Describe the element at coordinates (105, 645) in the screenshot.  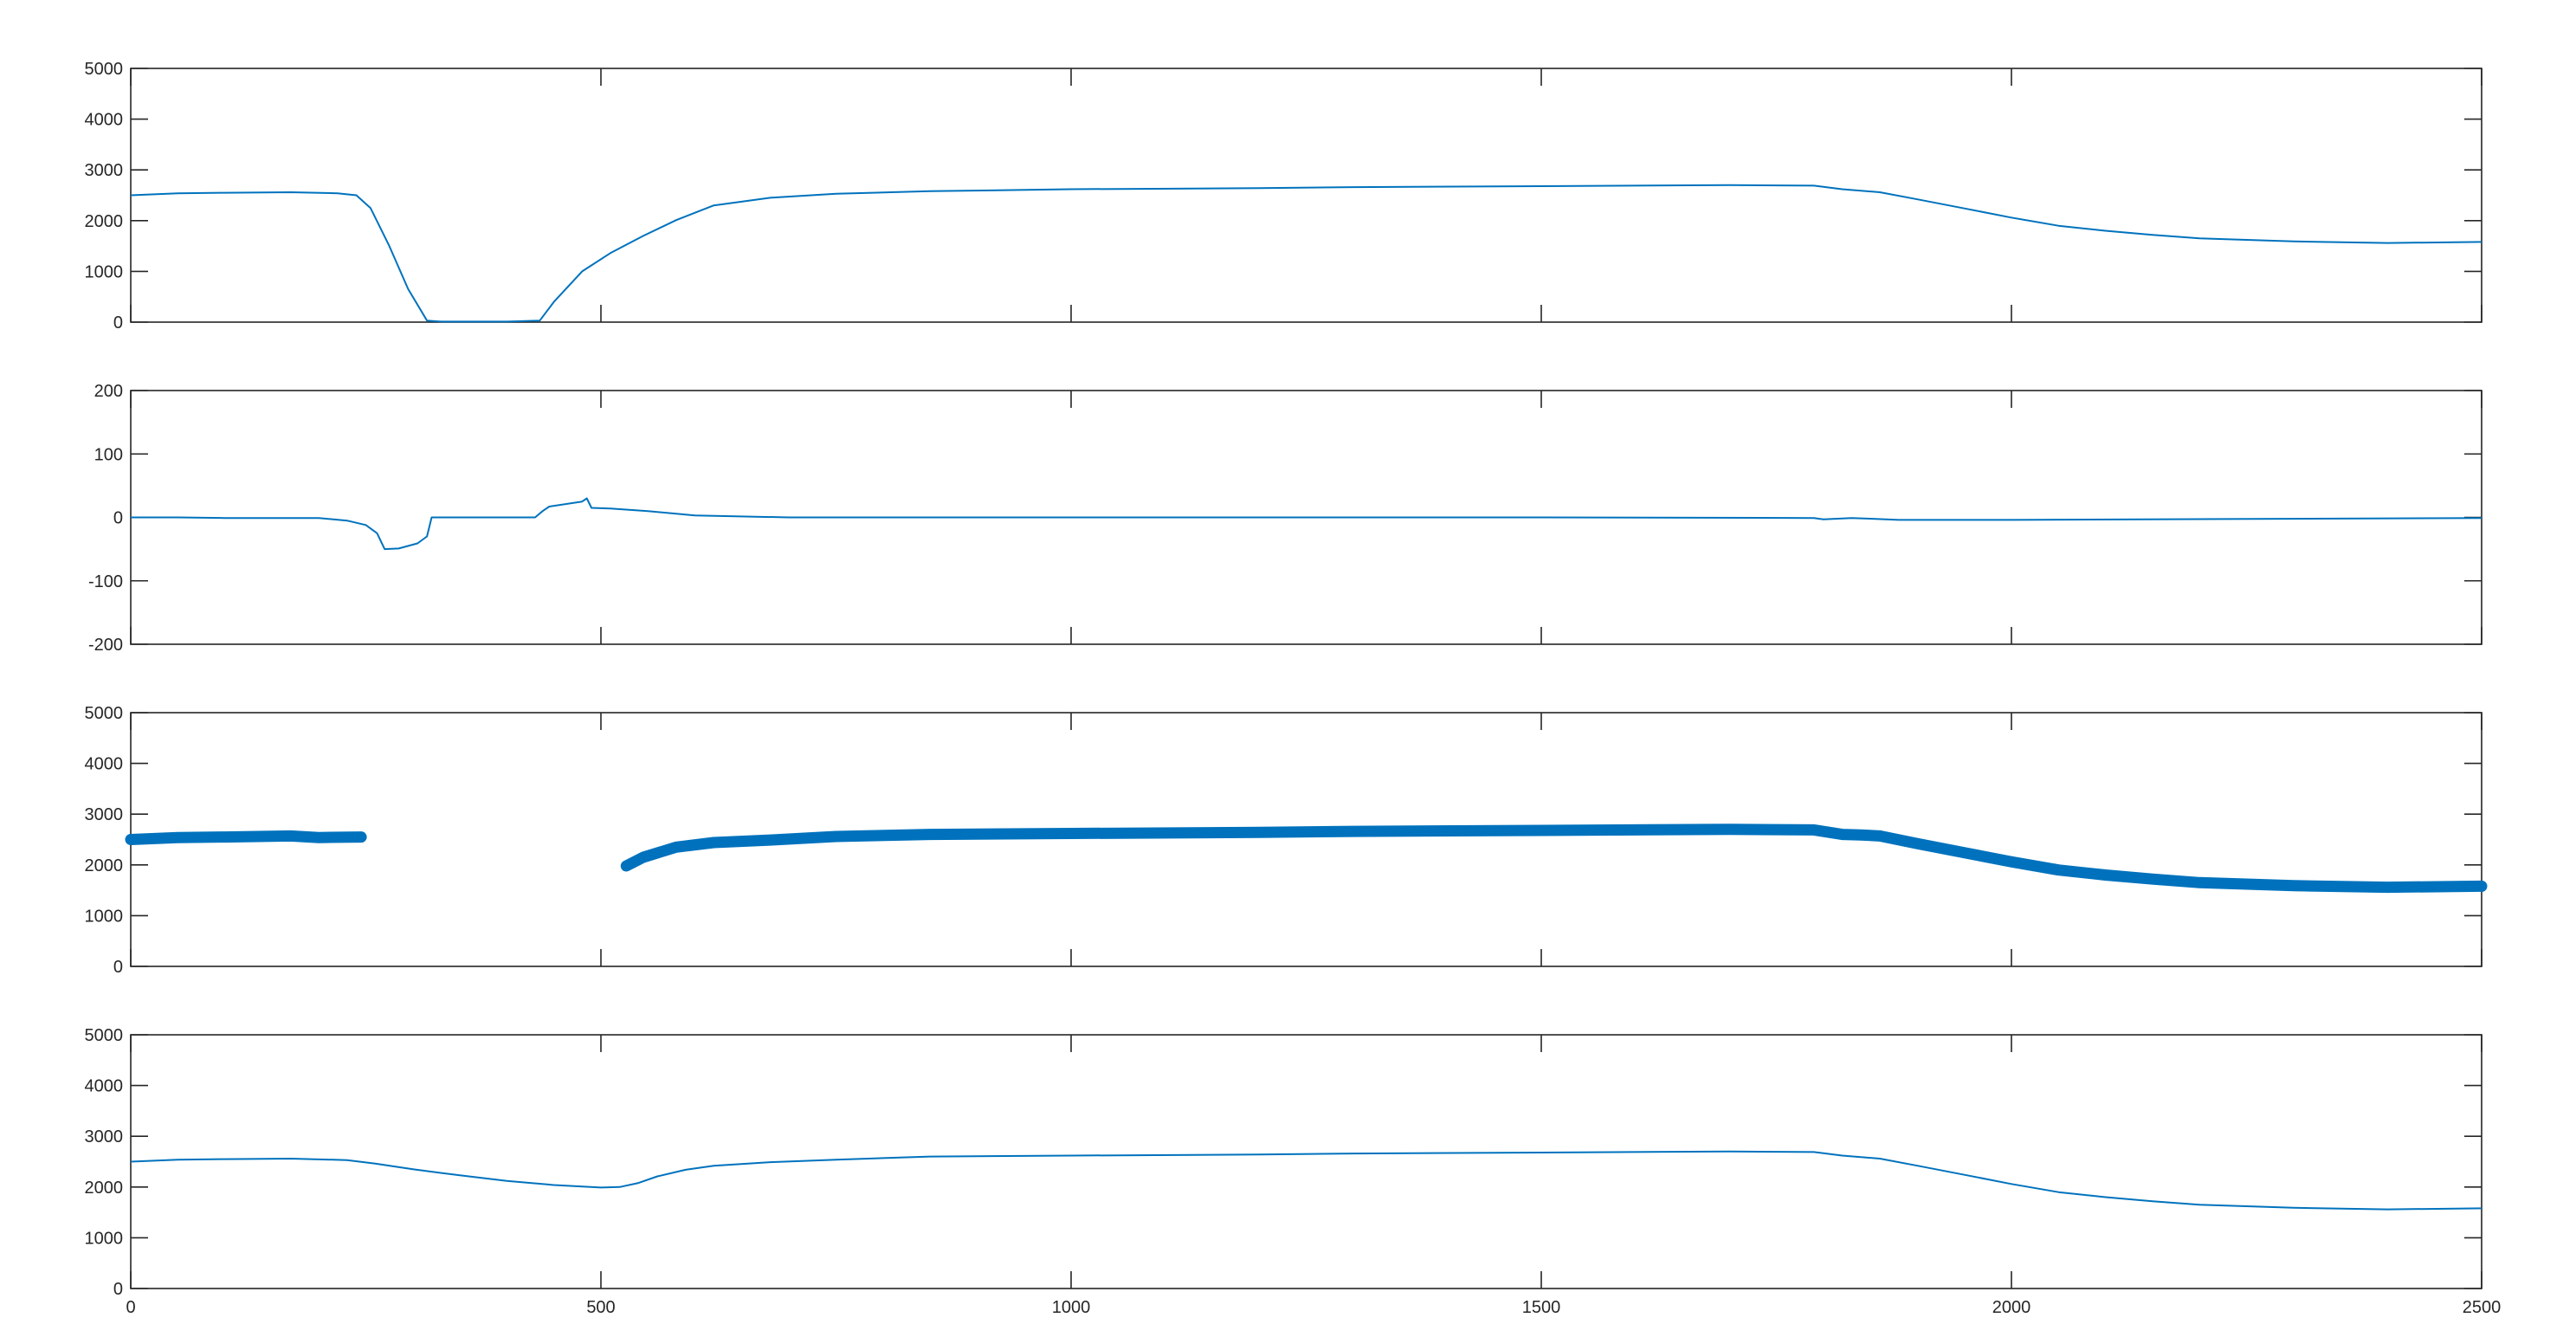
I see `y-tick-label: -200` at that location.